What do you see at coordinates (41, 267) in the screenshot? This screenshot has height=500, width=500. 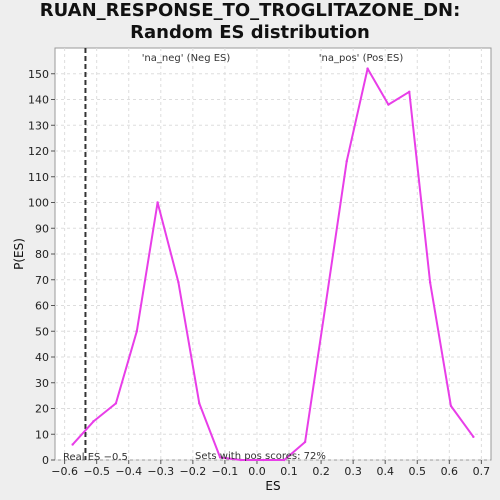 I see `y-axis: 0 10 20 30 40 50 60 70 80 90 100 110 120 130 140 150` at bounding box center [41, 267].